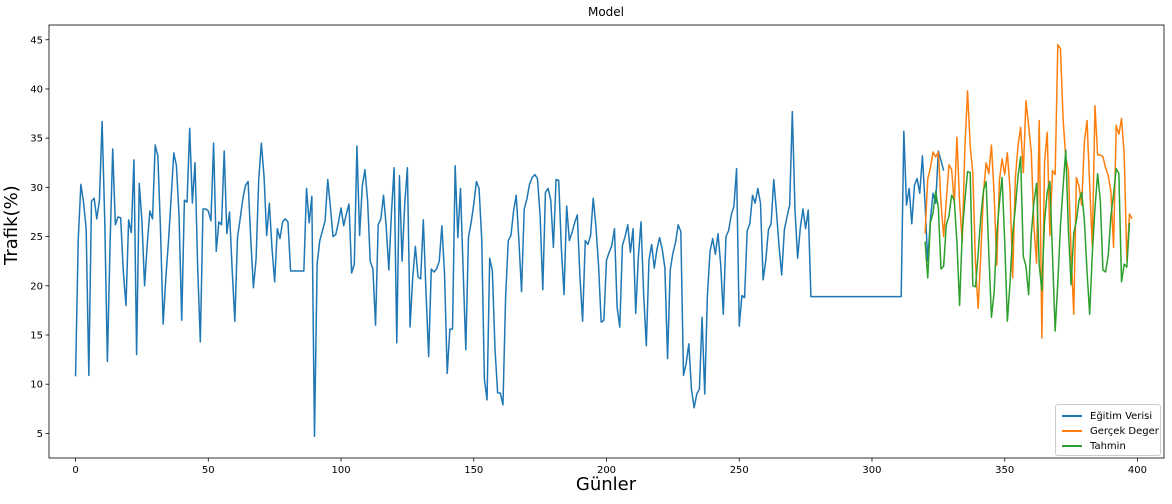 The width and height of the screenshot is (1172, 504). Describe the element at coordinates (40, 434) in the screenshot. I see `y-tick-label: 5` at that location.